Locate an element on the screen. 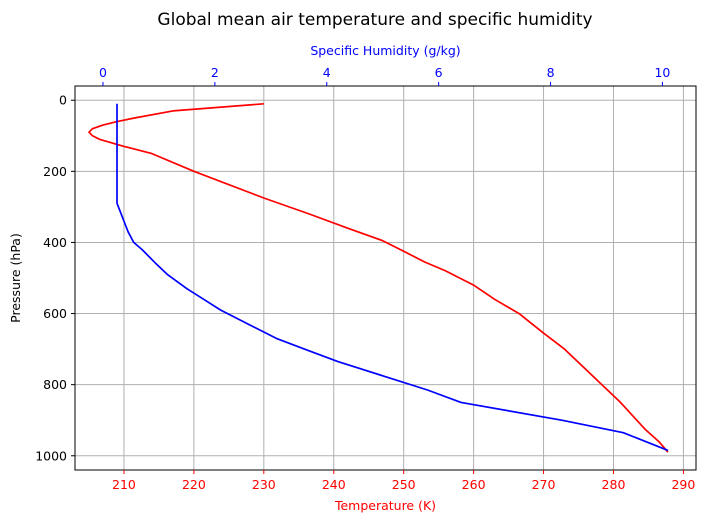  x-top-tick-label: 10 is located at coordinates (662, 72).